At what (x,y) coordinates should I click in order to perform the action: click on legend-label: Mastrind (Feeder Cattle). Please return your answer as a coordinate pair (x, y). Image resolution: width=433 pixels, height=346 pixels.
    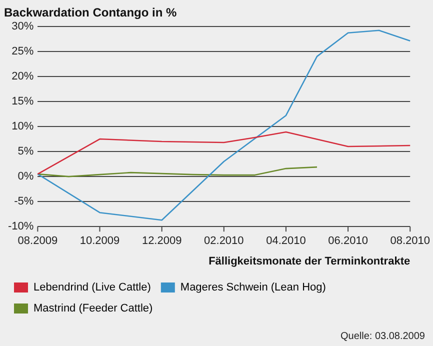
    Looking at the image, I should click on (93, 308).